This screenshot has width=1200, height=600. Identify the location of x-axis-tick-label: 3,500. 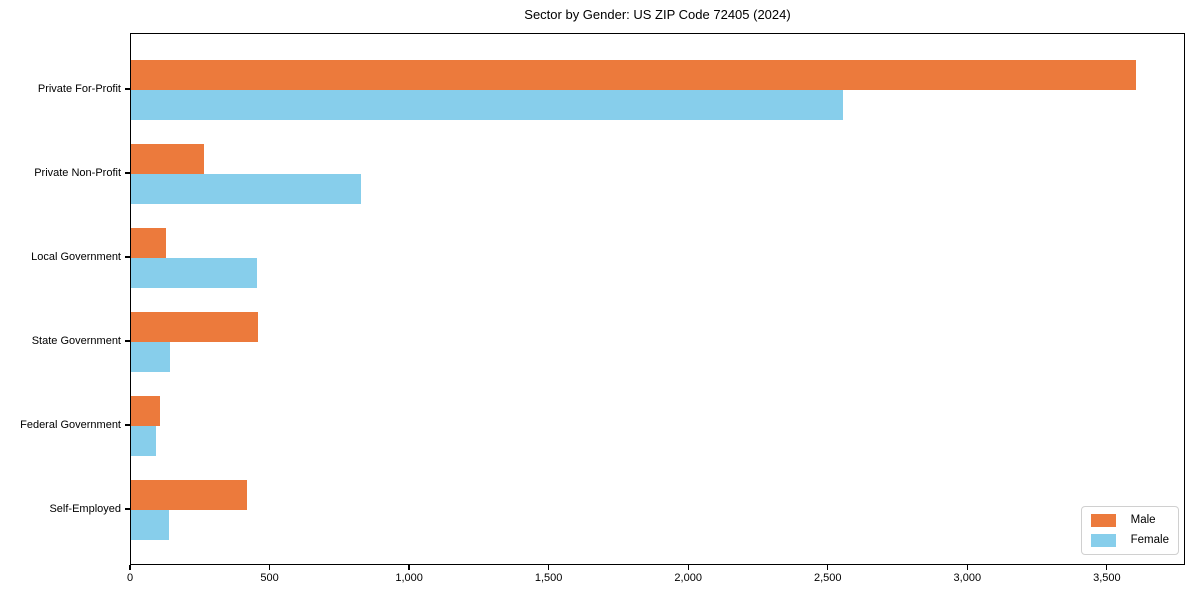
(1107, 578).